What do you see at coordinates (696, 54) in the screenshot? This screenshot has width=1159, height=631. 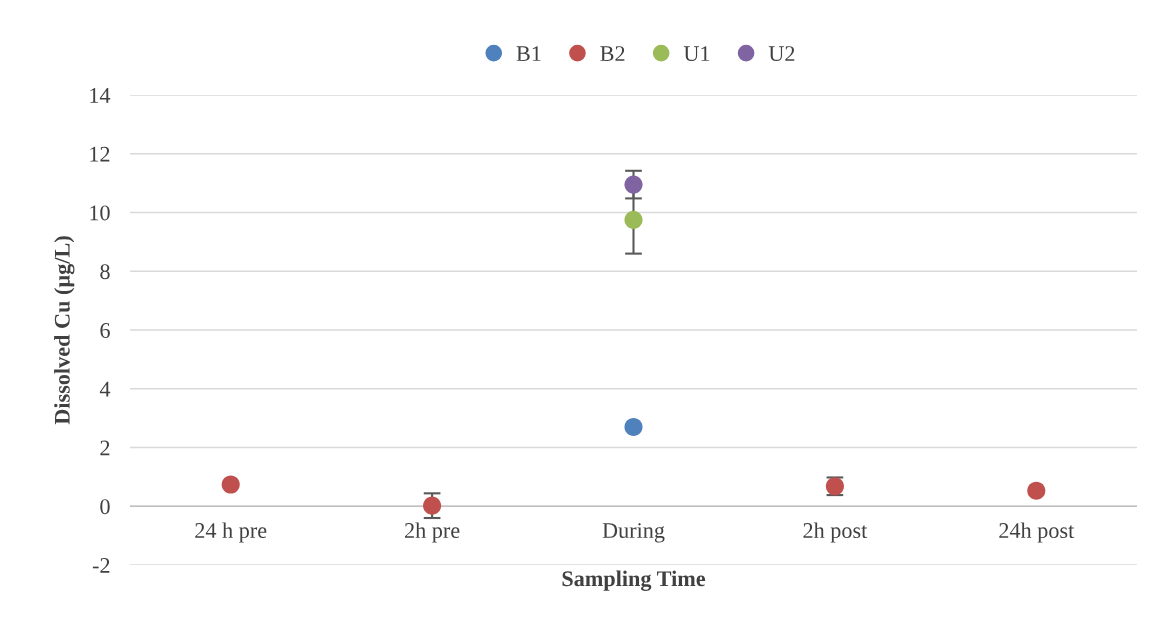 I see `legend-label: U1` at bounding box center [696, 54].